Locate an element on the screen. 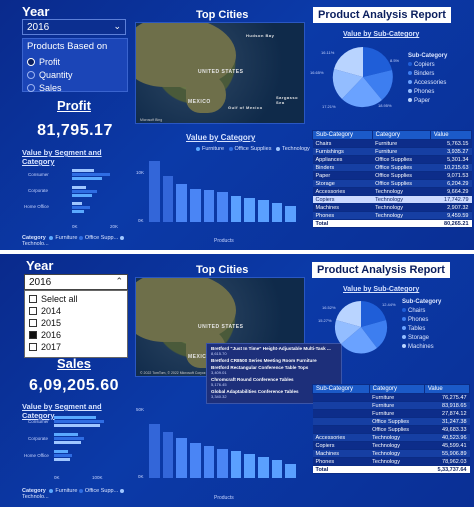 This screenshot has width=474, height=507. year-option-2016: 2016 is located at coordinates (76, 335).